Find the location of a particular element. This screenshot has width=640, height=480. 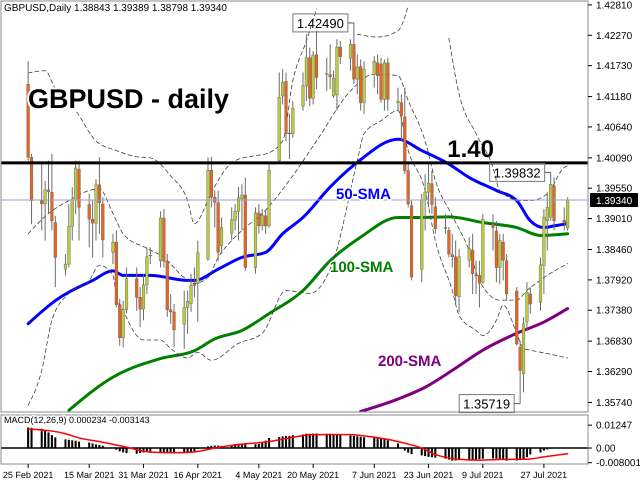

series-label: 200-SMA is located at coordinates (410, 361).